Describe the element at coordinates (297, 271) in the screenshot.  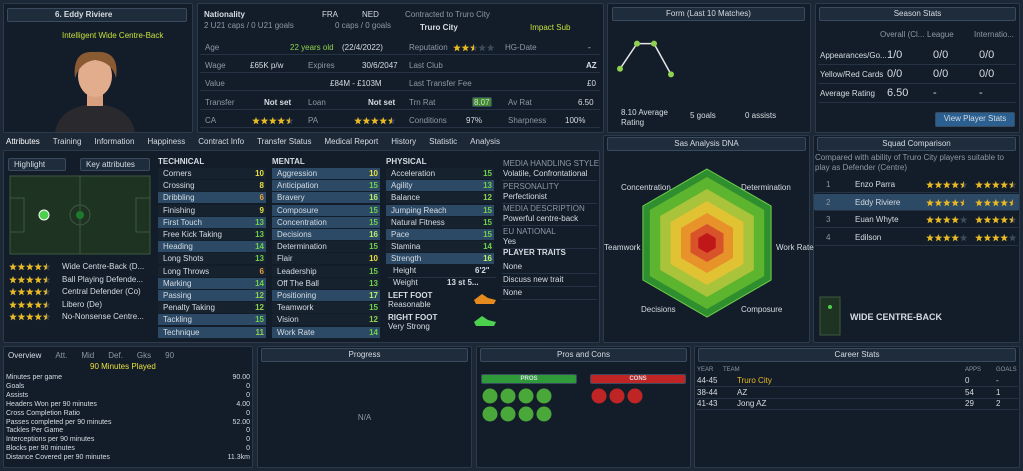
I see `attribute-name: Leadership` at that location.